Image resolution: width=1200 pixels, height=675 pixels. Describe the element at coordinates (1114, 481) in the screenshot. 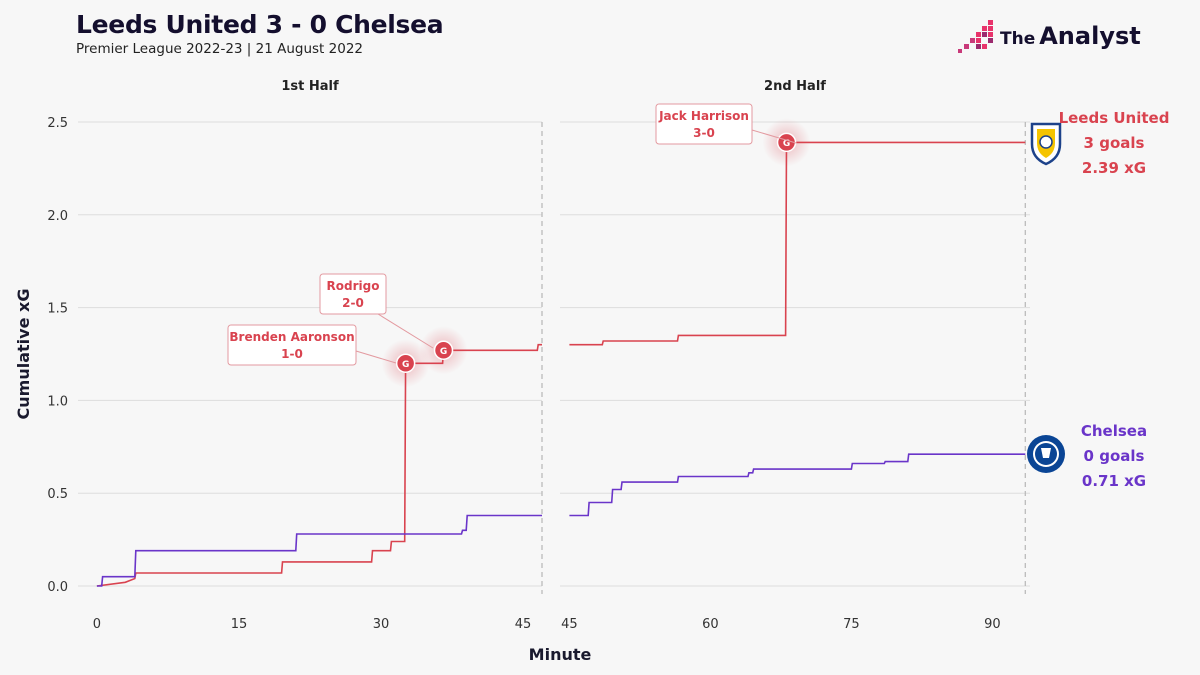

I see `team-summary-xg: 0.71 xG` at that location.